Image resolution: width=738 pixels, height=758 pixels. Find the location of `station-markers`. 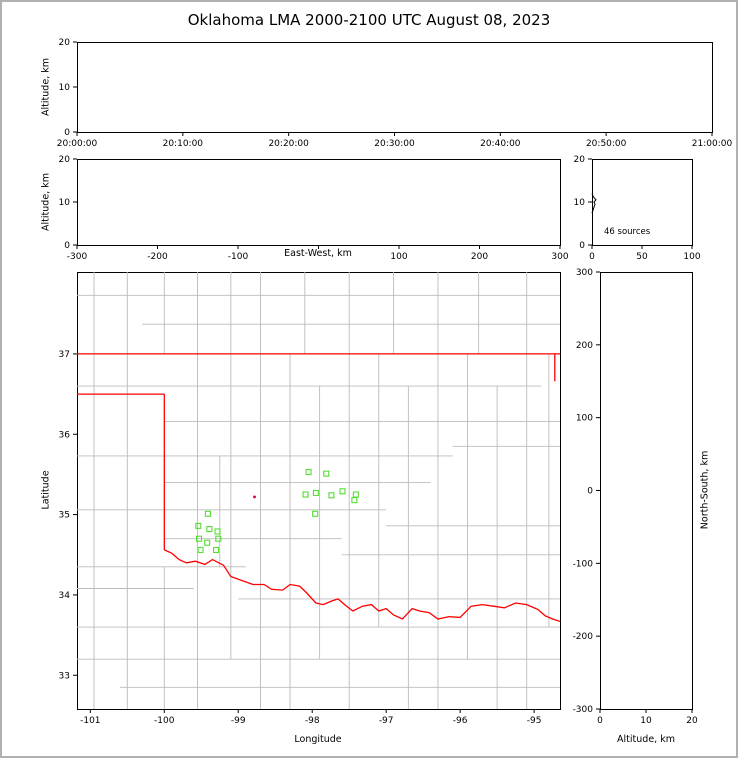

station-markers is located at coordinates (277, 510).